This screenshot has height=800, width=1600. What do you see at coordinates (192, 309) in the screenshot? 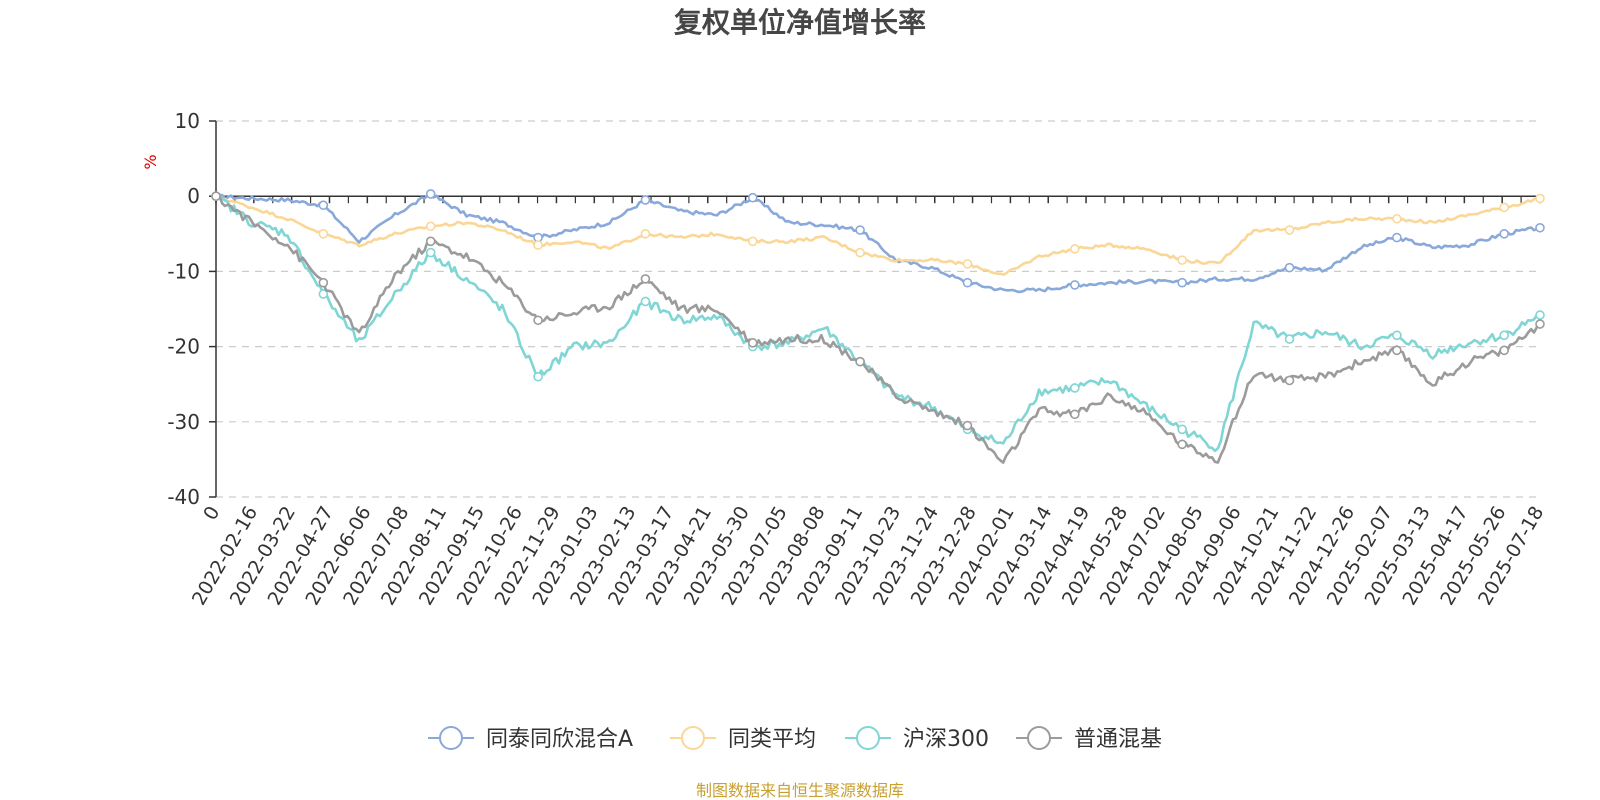
I see `y-axis: 10 0 -10 -20 -30 -40` at bounding box center [192, 309].